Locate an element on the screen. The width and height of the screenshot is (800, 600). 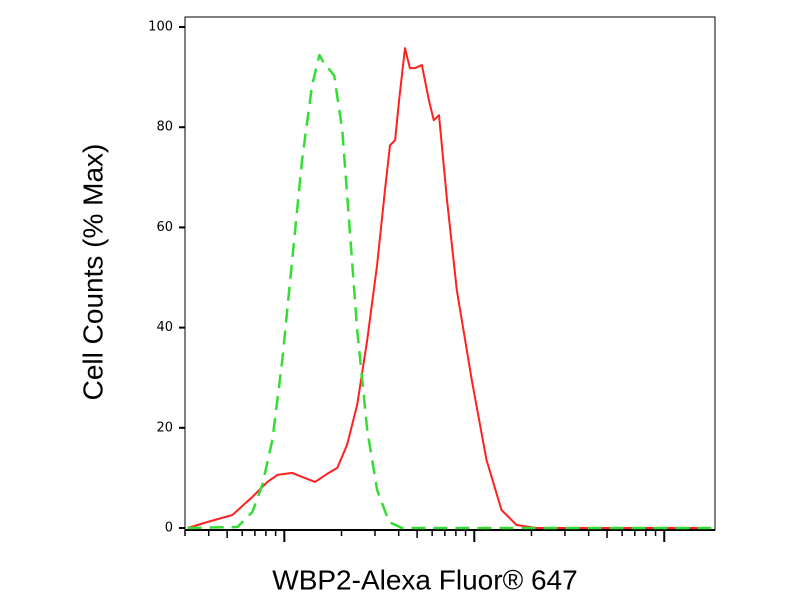
y-tick-label: 60 is located at coordinates (164, 227).